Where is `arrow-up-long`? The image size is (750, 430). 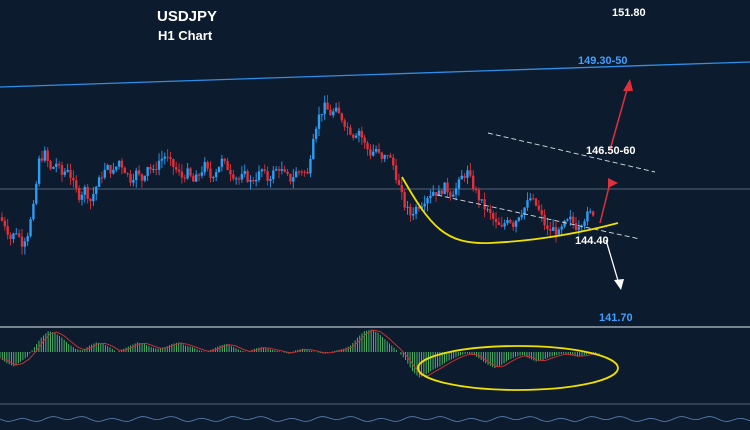
arrow-up-long is located at coordinates (619, 118).